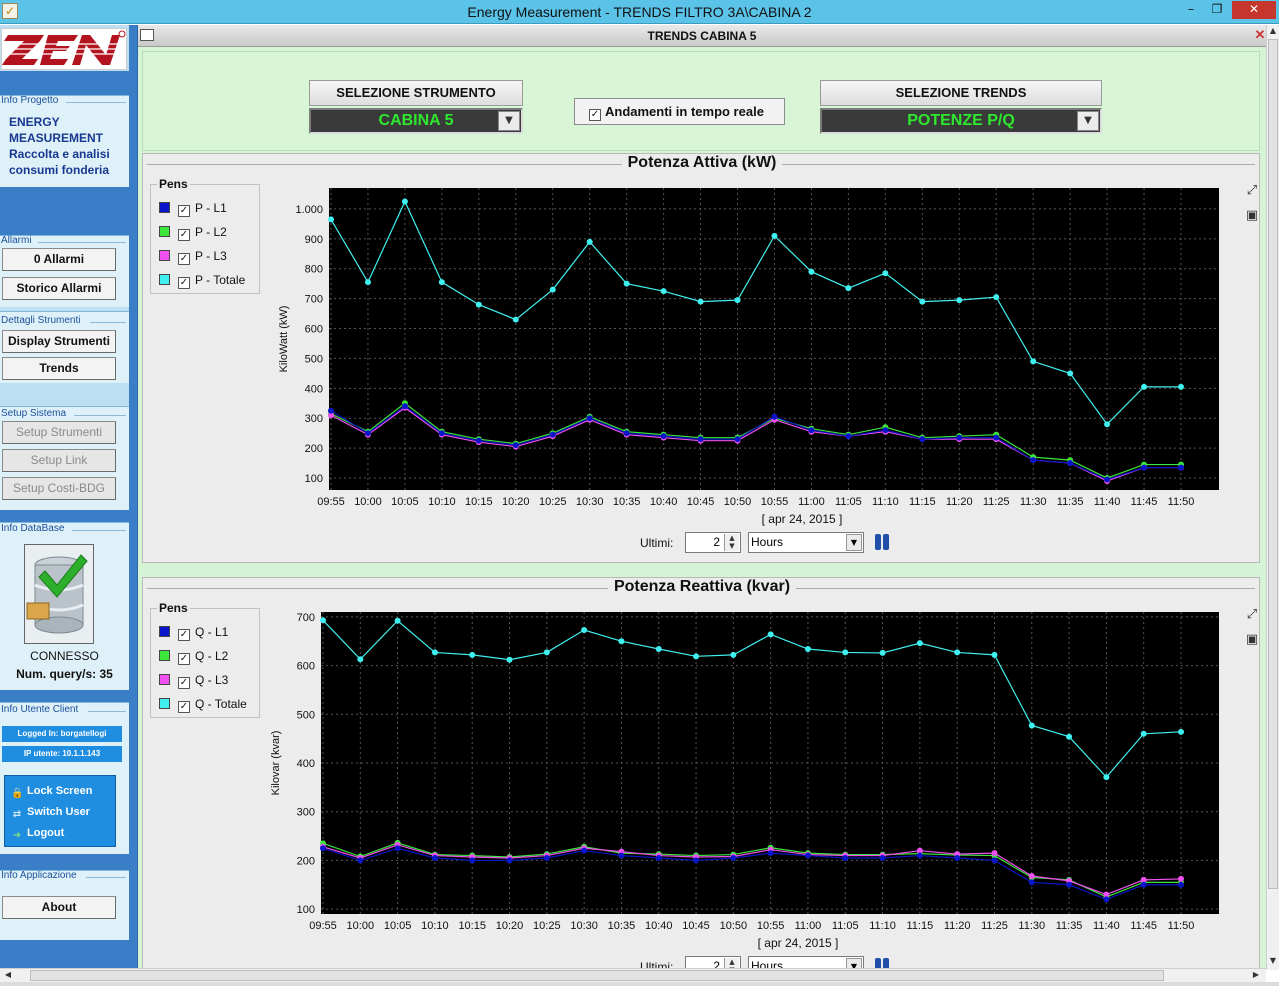 The height and width of the screenshot is (986, 1279). What do you see at coordinates (59, 368) in the screenshot?
I see `trends-button: Trends` at bounding box center [59, 368].